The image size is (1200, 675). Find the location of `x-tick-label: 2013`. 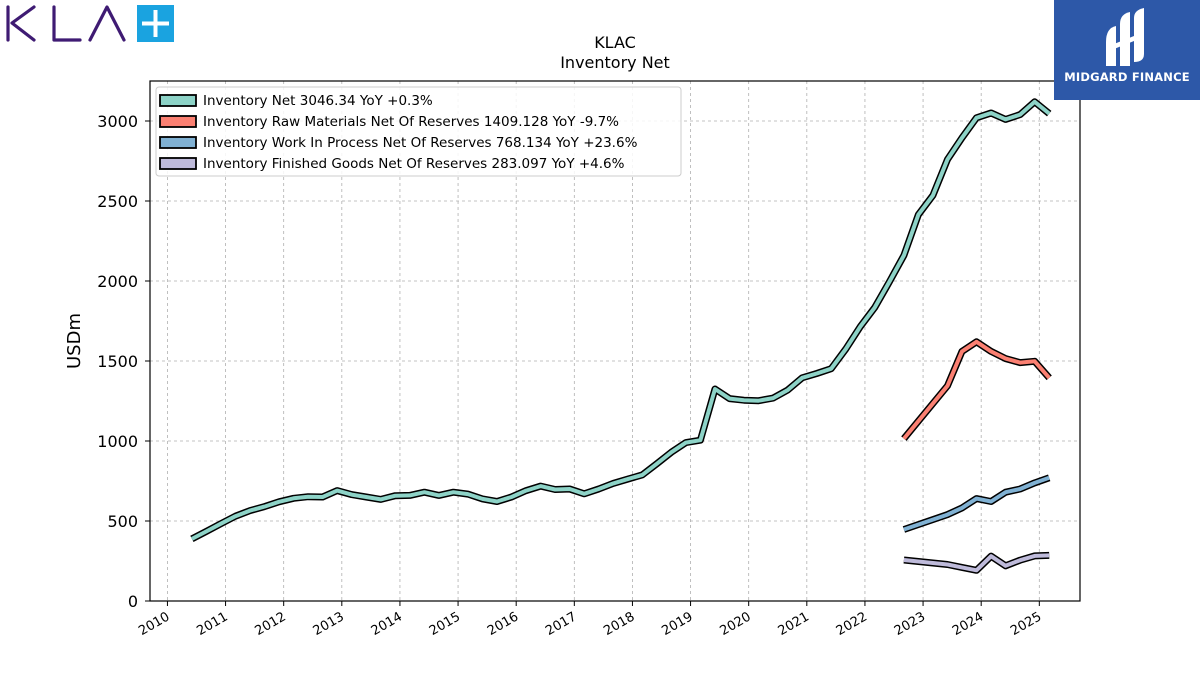

x-tick-label: 2013 is located at coordinates (329, 624).